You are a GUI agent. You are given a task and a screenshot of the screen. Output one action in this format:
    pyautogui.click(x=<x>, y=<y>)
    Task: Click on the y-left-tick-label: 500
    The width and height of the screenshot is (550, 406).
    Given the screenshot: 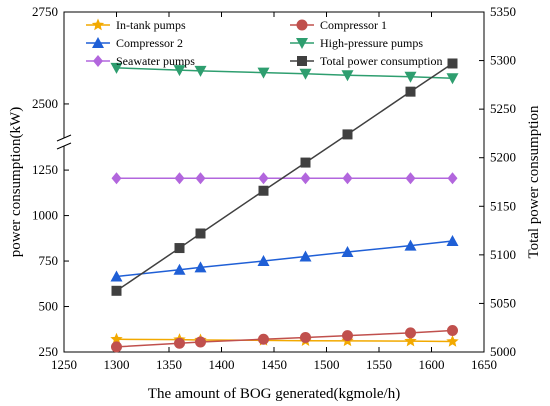 What is the action you would take?
    pyautogui.click(x=49, y=306)
    